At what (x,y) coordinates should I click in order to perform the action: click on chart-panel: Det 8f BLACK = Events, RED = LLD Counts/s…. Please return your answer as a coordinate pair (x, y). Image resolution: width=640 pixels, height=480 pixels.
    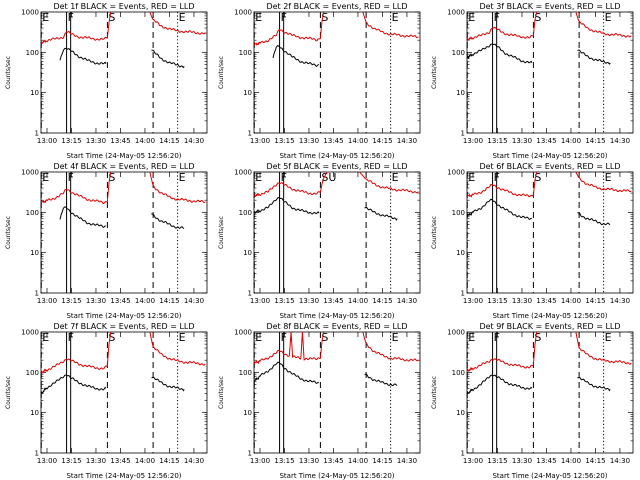
    Looking at the image, I should click on (319, 401).